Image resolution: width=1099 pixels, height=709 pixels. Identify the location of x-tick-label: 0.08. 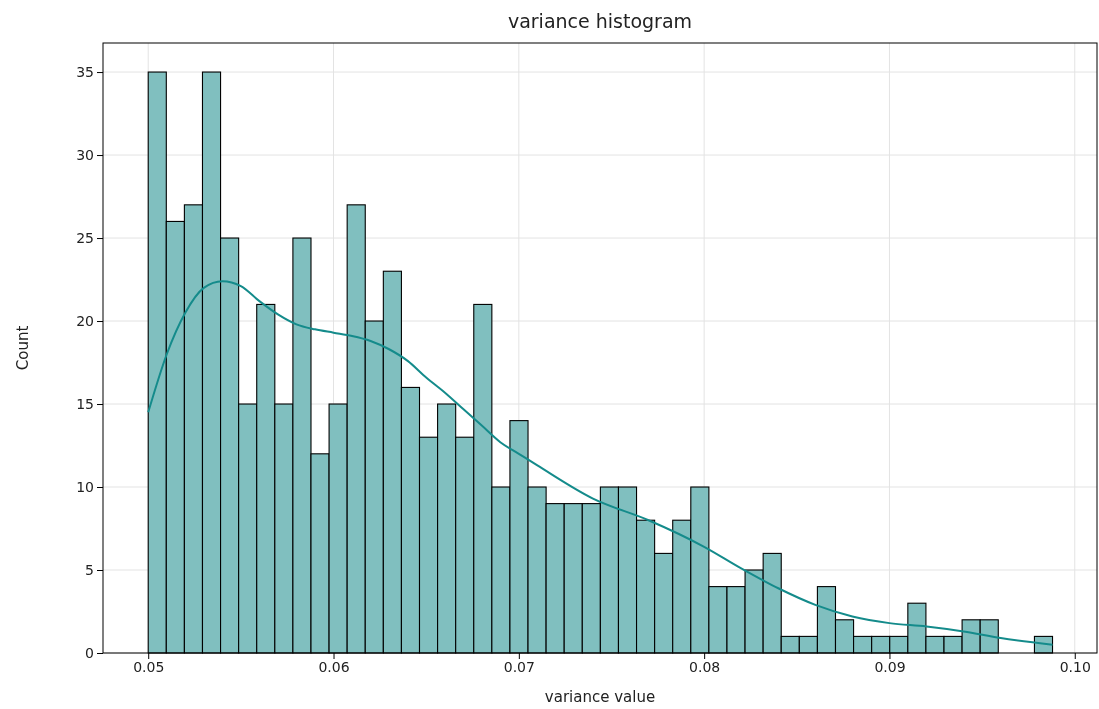
(705, 666).